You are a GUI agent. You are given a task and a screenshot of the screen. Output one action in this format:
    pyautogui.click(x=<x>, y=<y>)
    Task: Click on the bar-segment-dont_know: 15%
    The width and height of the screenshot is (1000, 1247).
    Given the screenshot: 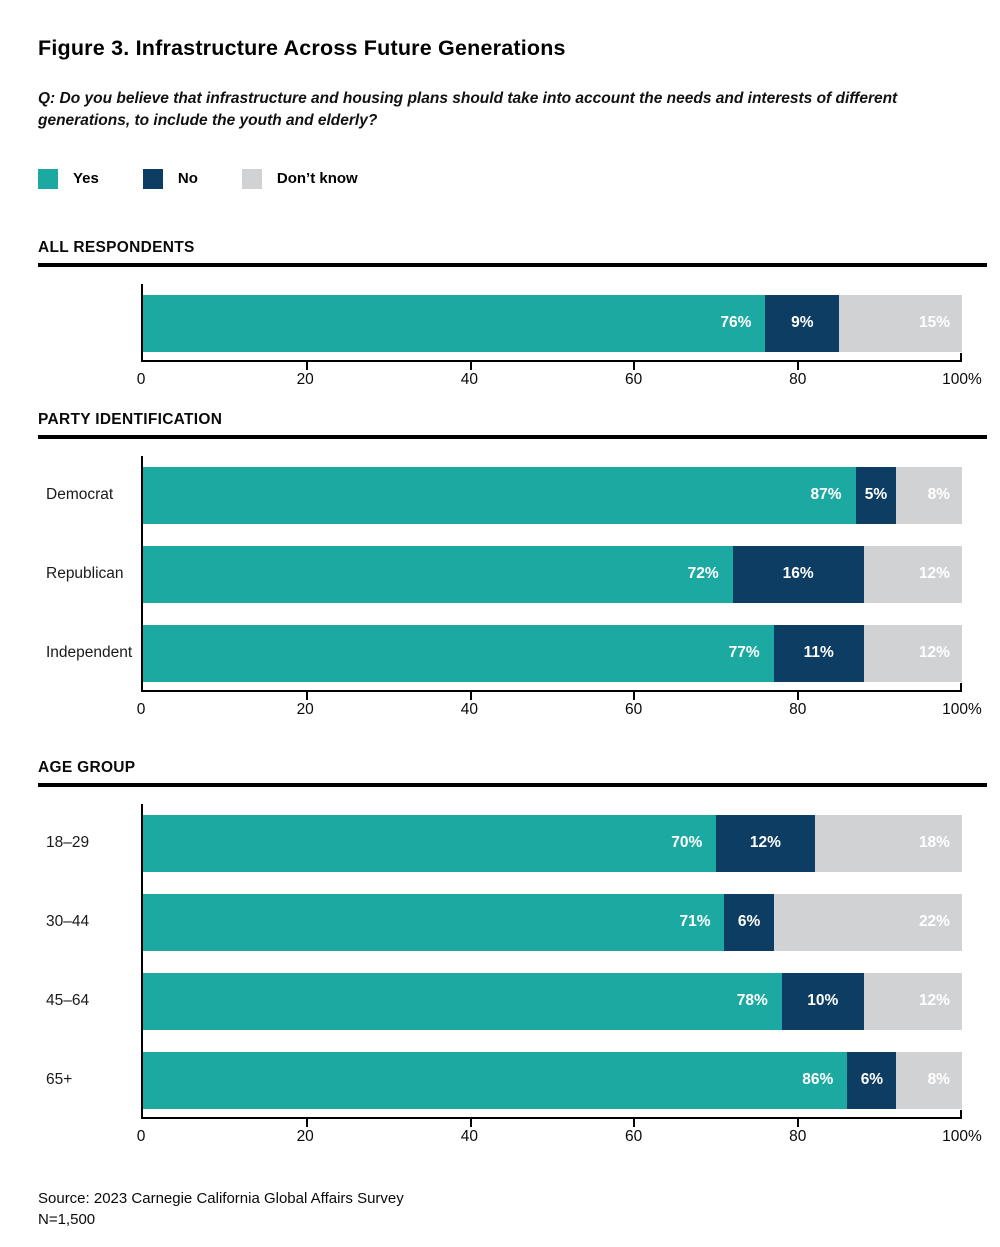 What is the action you would take?
    pyautogui.click(x=900, y=323)
    